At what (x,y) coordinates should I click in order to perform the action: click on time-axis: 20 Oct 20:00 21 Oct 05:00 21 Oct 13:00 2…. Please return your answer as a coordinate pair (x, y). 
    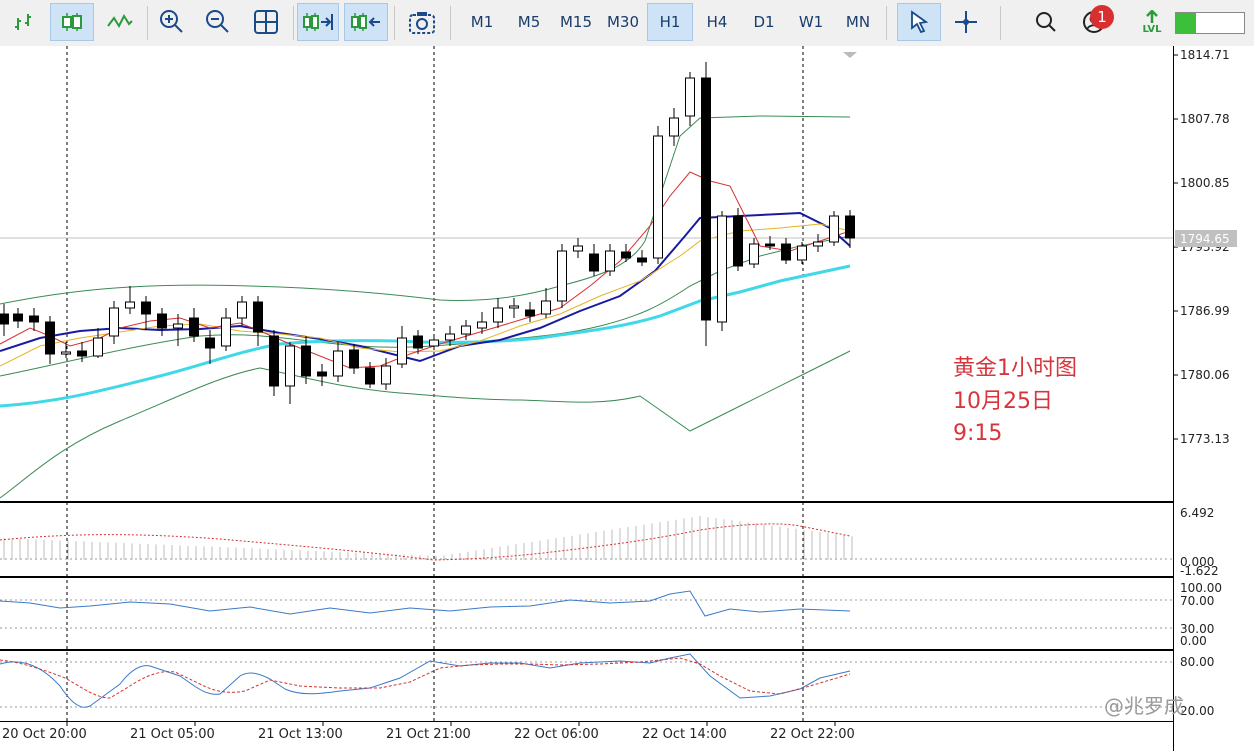
    Looking at the image, I should click on (428, 731).